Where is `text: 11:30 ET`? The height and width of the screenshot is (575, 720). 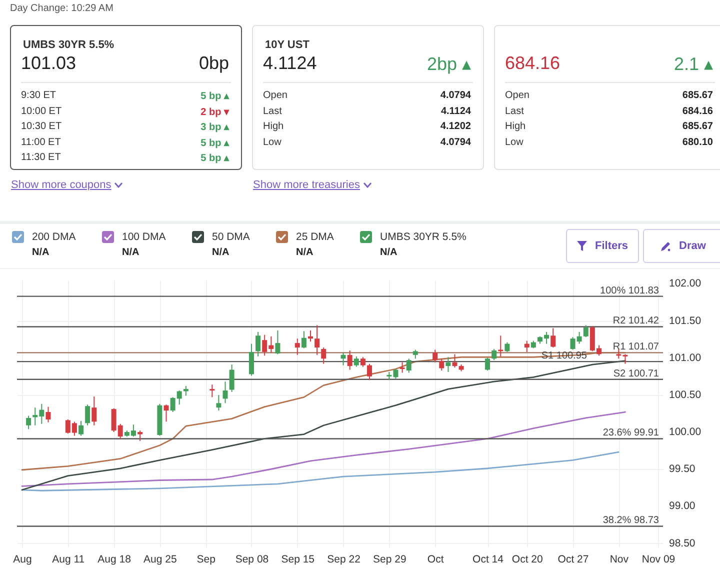
text: 11:30 ET is located at coordinates (41, 157).